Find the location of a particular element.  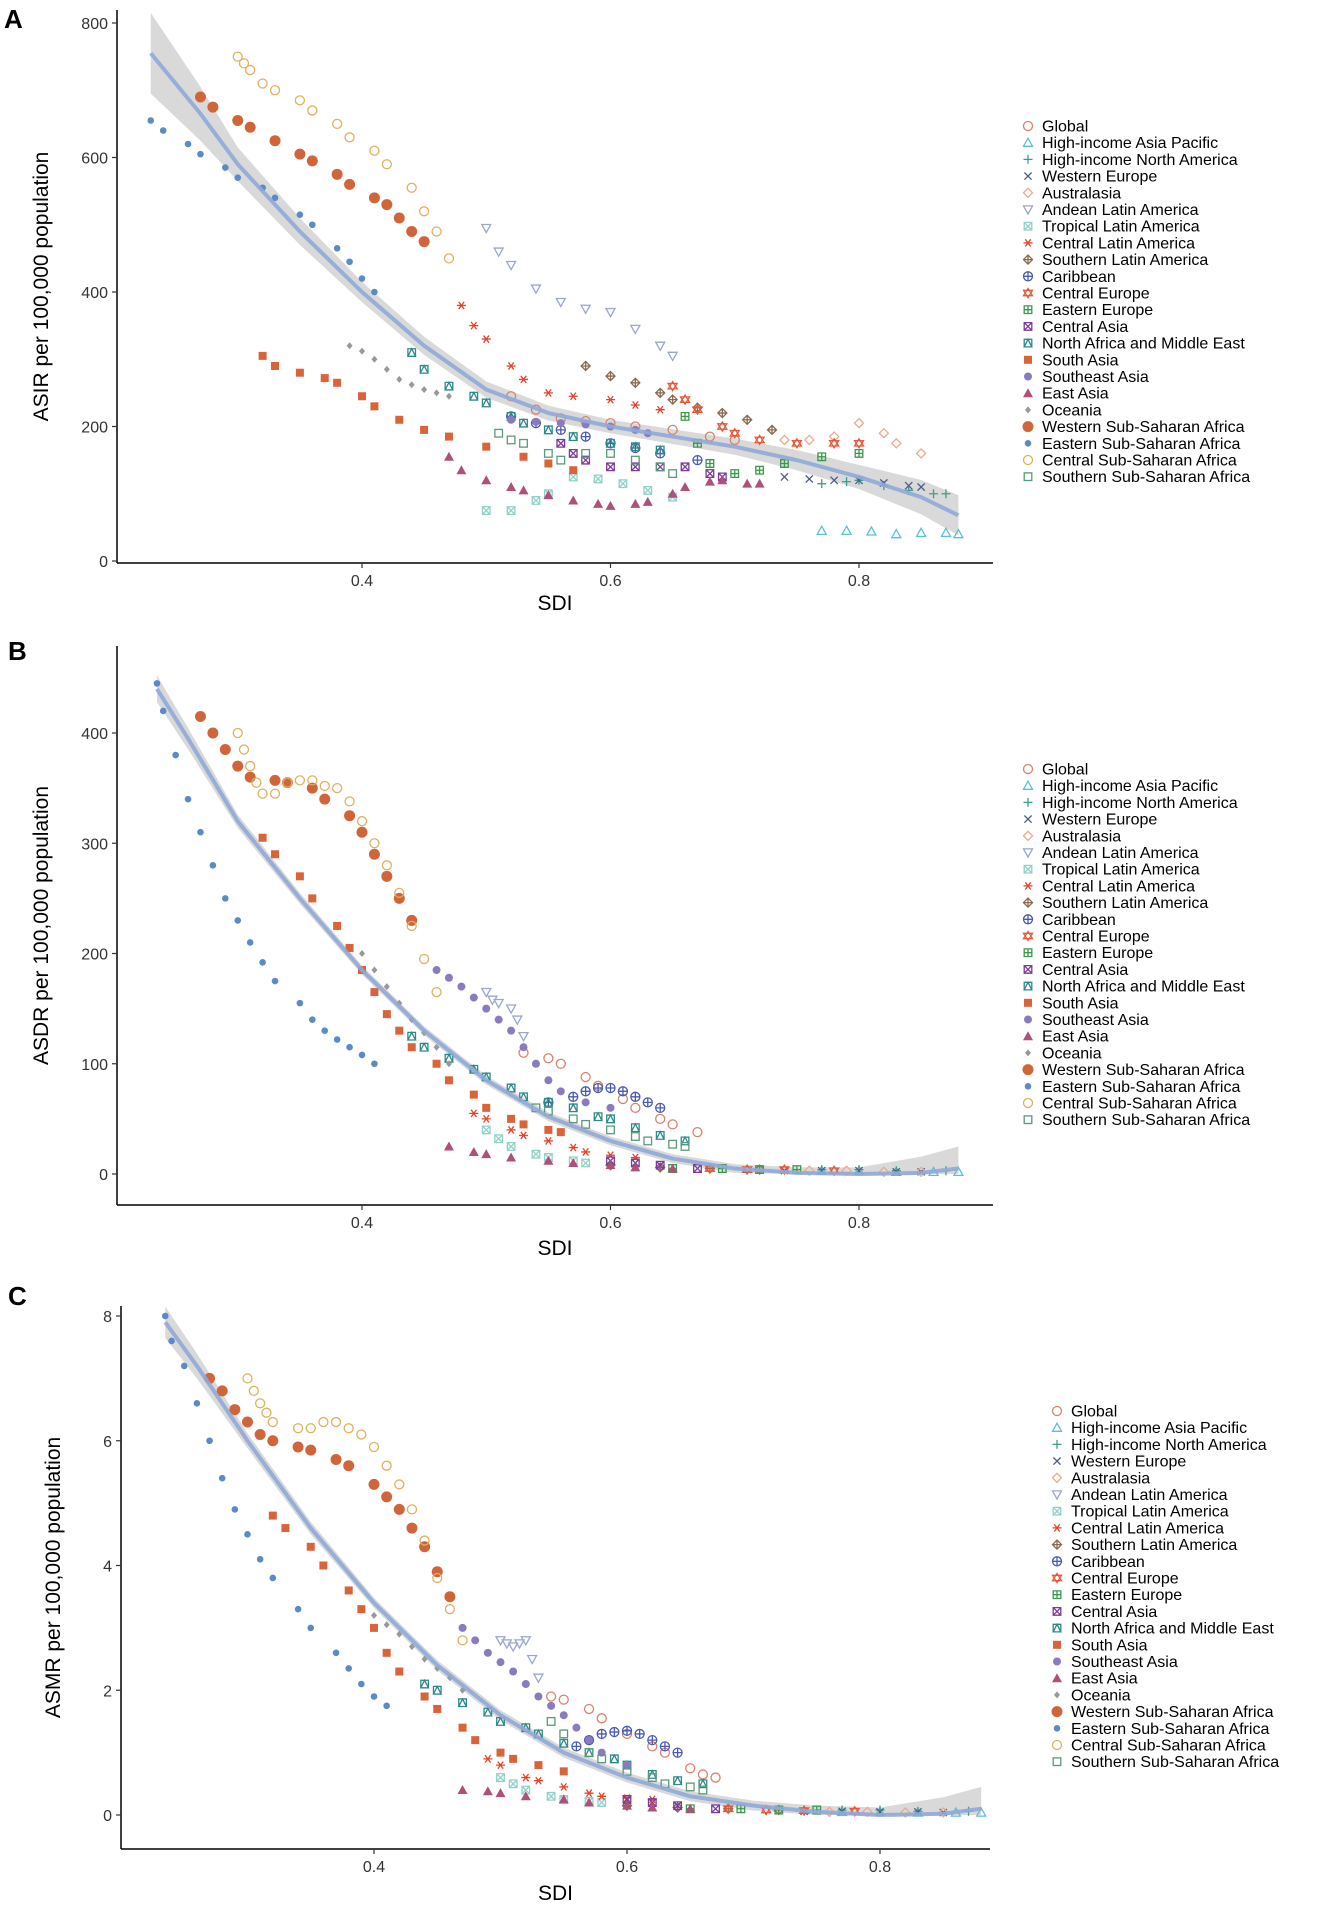

series-southern-sub-saharan-africa is located at coordinates (627, 1755).